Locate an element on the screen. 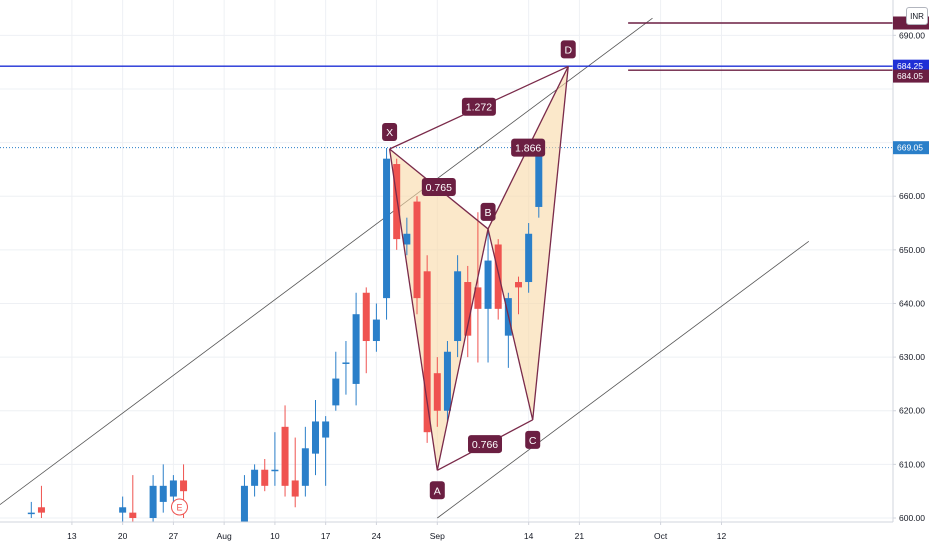  price-tag-label: 684.05 is located at coordinates (910, 76).